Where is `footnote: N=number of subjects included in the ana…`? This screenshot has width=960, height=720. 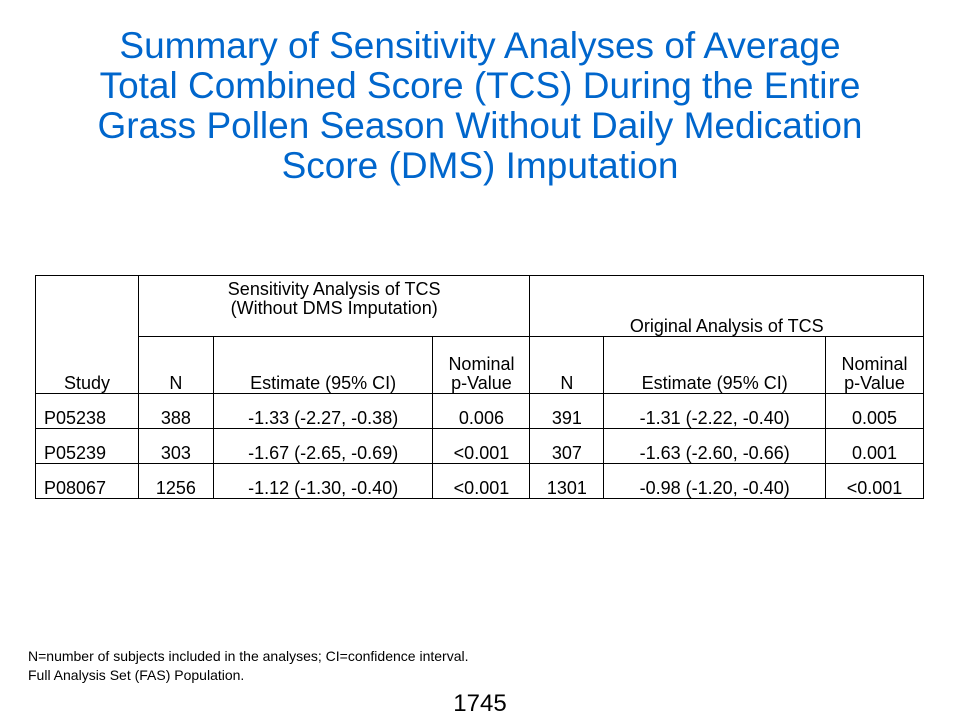 footnote: N=number of subjects included in the ana… is located at coordinates (248, 666).